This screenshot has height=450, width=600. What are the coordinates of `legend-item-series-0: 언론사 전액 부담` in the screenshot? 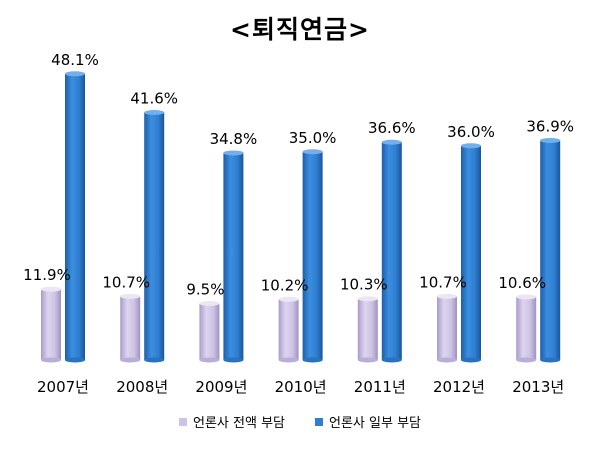 It's located at (232, 421).